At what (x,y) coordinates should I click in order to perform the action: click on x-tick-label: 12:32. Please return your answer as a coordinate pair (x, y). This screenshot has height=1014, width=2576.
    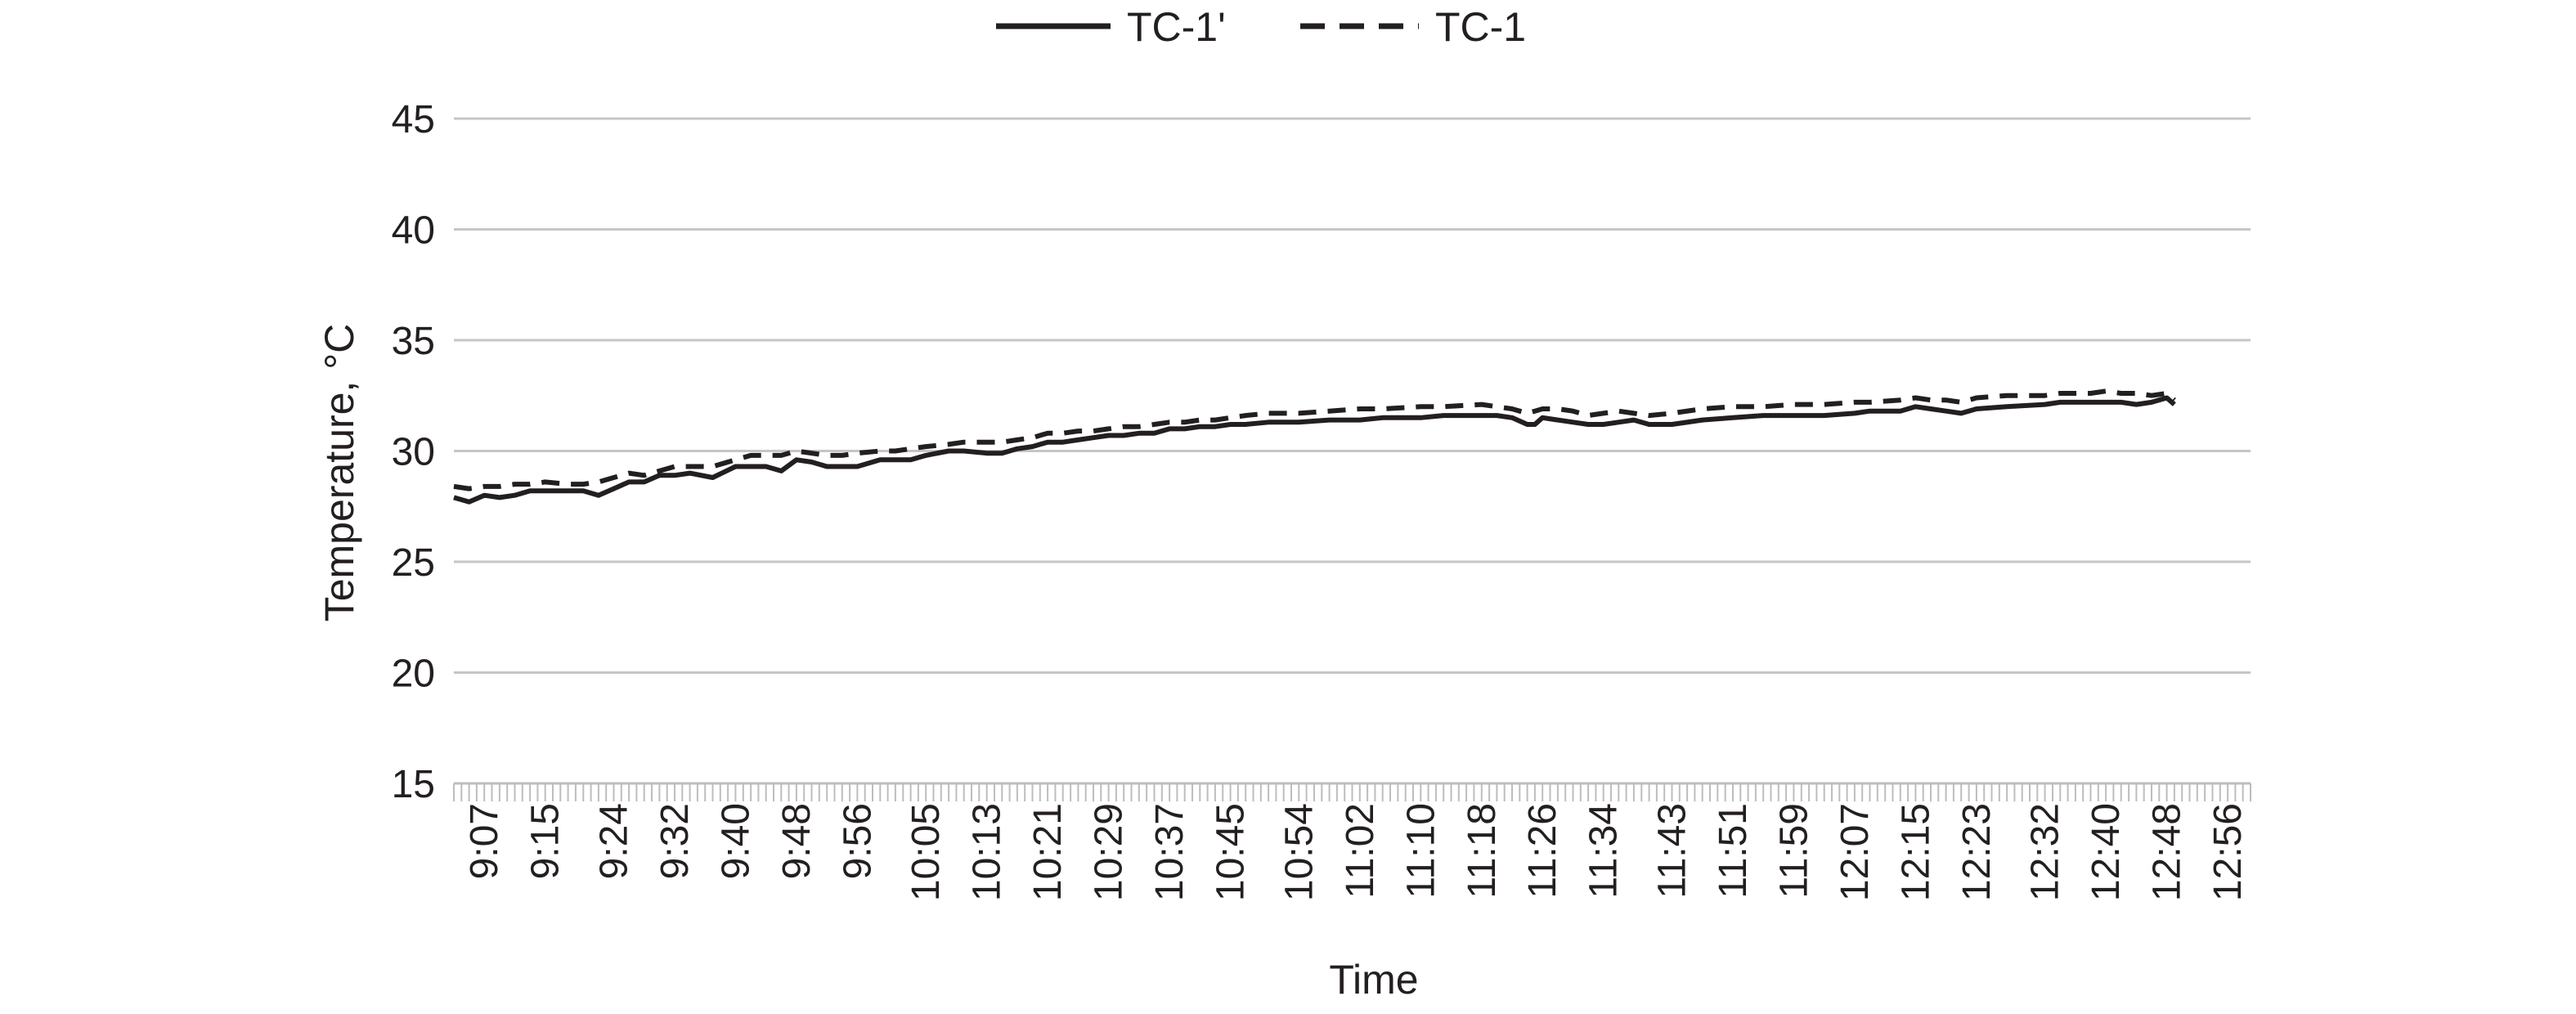
    Looking at the image, I should click on (2045, 852).